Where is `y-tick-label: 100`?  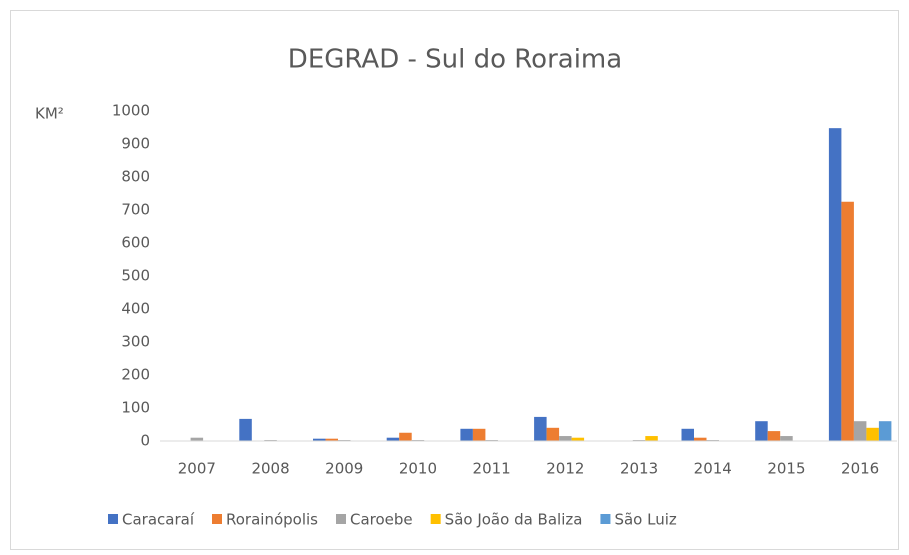
y-tick-label: 100 is located at coordinates (135, 408).